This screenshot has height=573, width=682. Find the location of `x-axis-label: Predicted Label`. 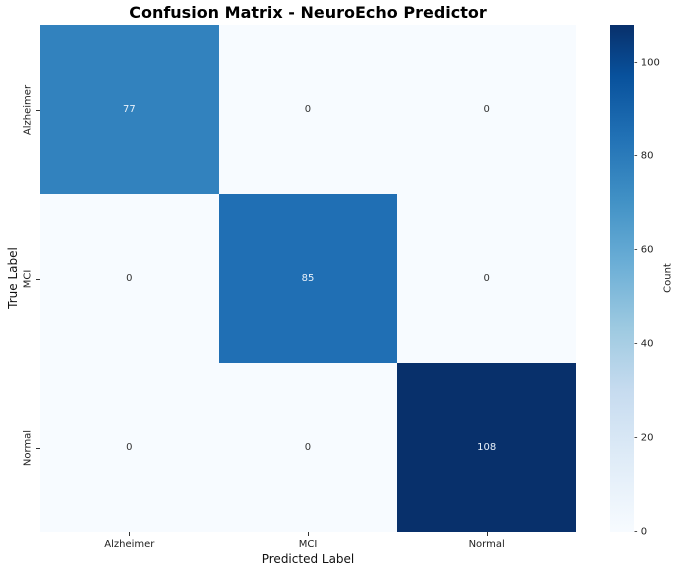

x-axis-label: Predicted Label is located at coordinates (308, 559).